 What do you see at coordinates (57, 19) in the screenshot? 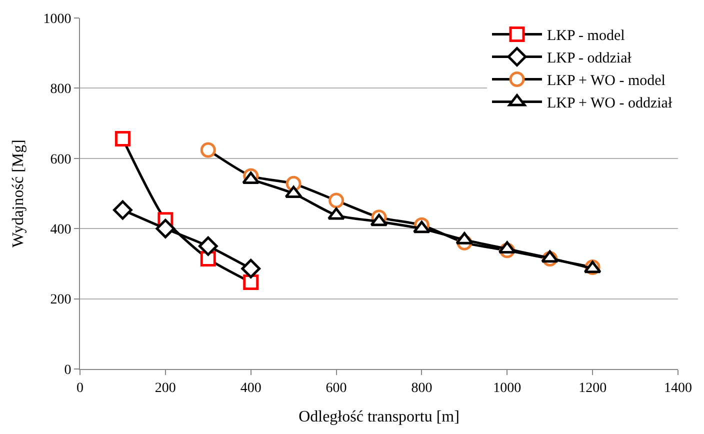
I see `y-tick-label: 1000` at bounding box center [57, 19].